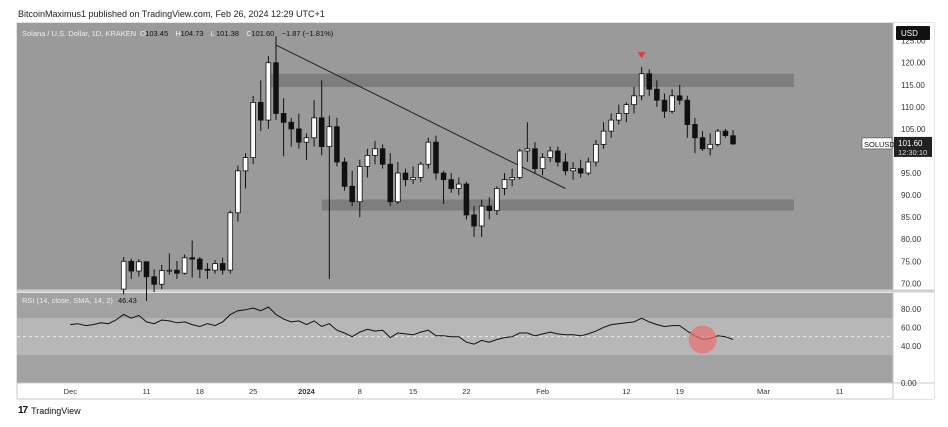 This screenshot has width=948, height=427. Describe the element at coordinates (910, 143) in the screenshot. I see `last-price-label: 101.60` at that location.